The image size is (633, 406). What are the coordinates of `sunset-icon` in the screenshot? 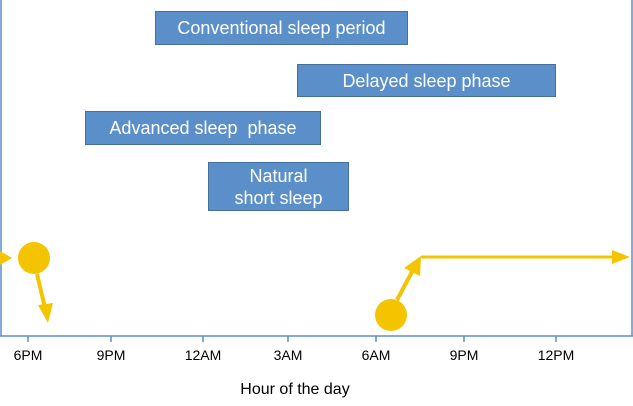 It's located at (35, 282).